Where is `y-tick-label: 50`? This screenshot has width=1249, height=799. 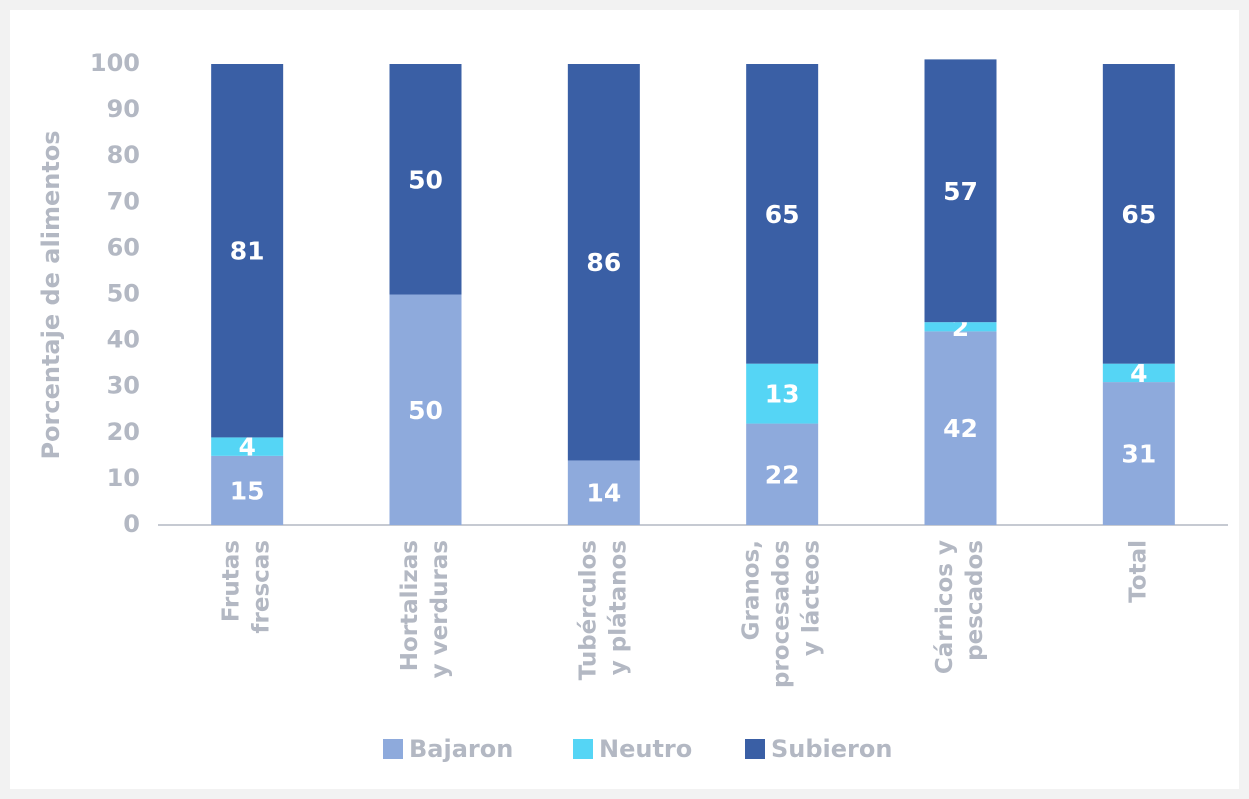
y-tick-label: 50 is located at coordinates (123, 294).